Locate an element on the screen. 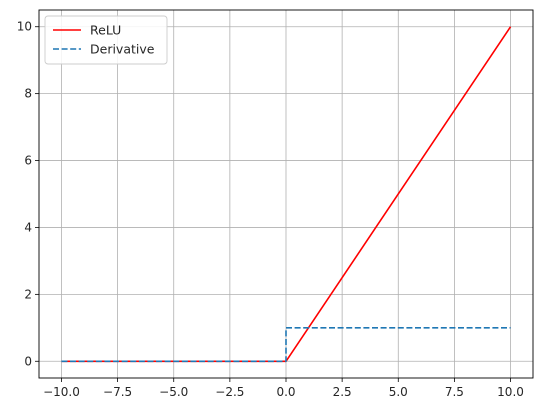 The width and height of the screenshot is (543, 413). y-tick-label: 2 is located at coordinates (28, 294).